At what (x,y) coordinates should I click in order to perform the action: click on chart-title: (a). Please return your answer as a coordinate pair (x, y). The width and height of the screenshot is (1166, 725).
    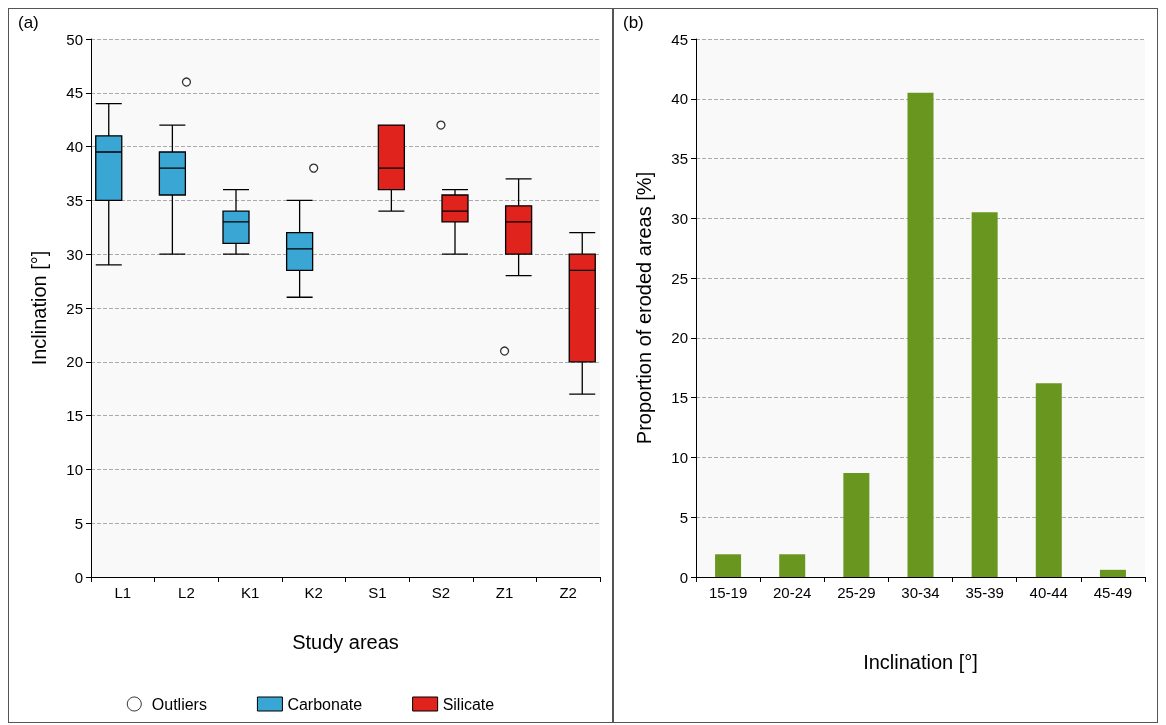
    Looking at the image, I should click on (28, 22).